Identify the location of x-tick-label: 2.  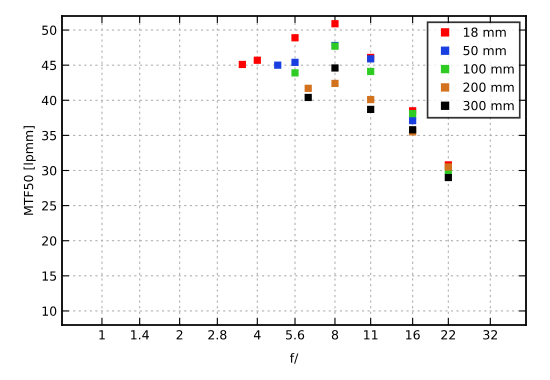
(179, 335).